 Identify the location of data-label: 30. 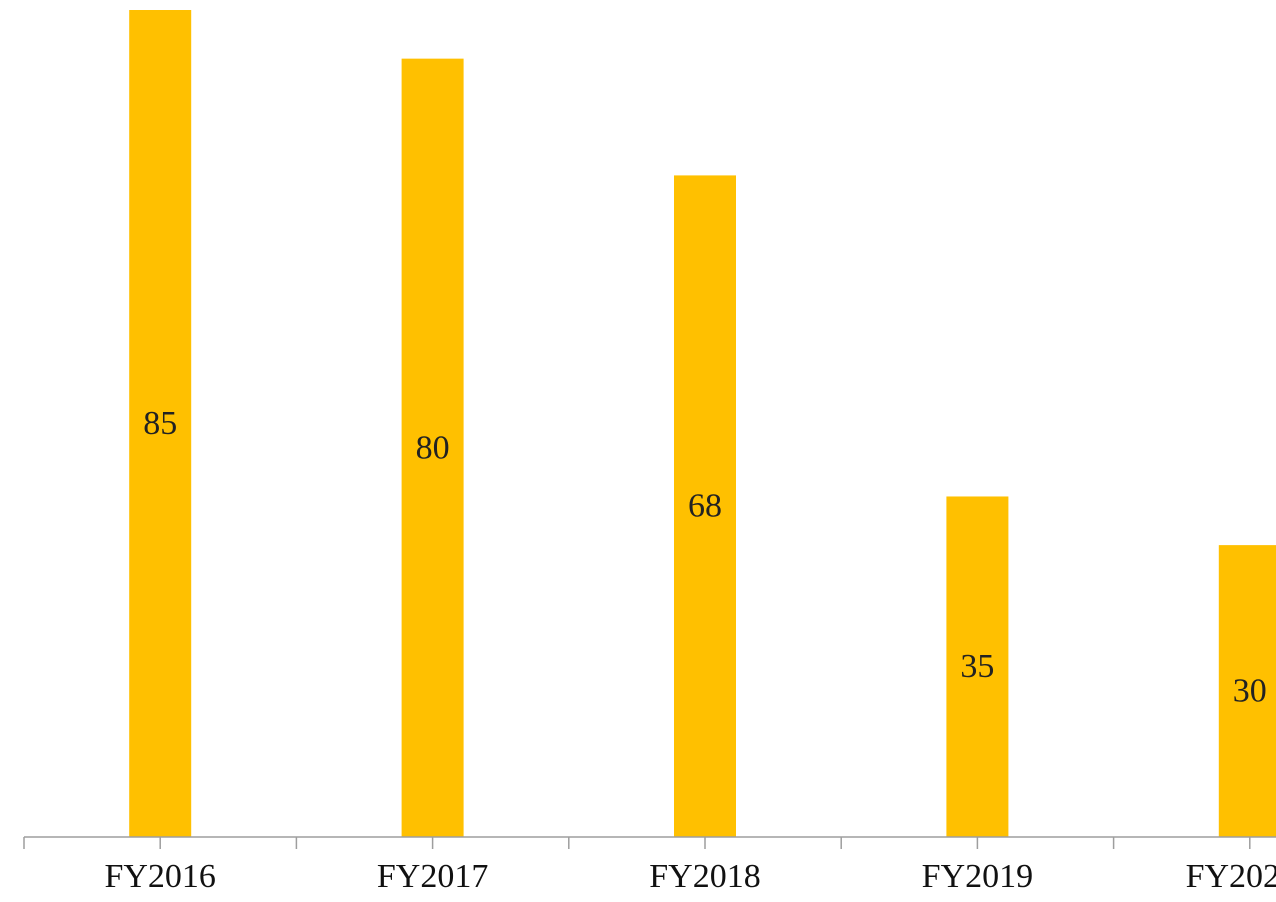
(1250, 691).